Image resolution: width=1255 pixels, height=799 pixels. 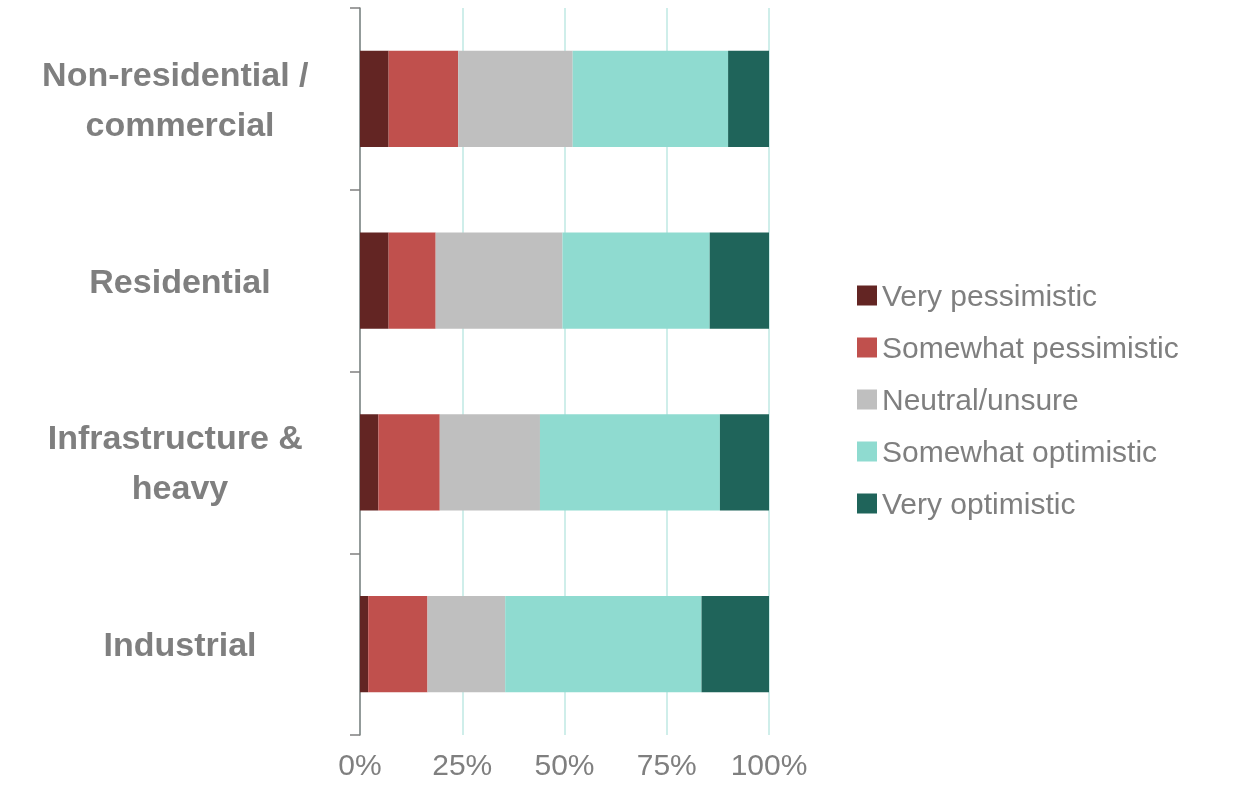 What do you see at coordinates (979, 503) in the screenshot?
I see `legend-label: Very optimistic` at bounding box center [979, 503].